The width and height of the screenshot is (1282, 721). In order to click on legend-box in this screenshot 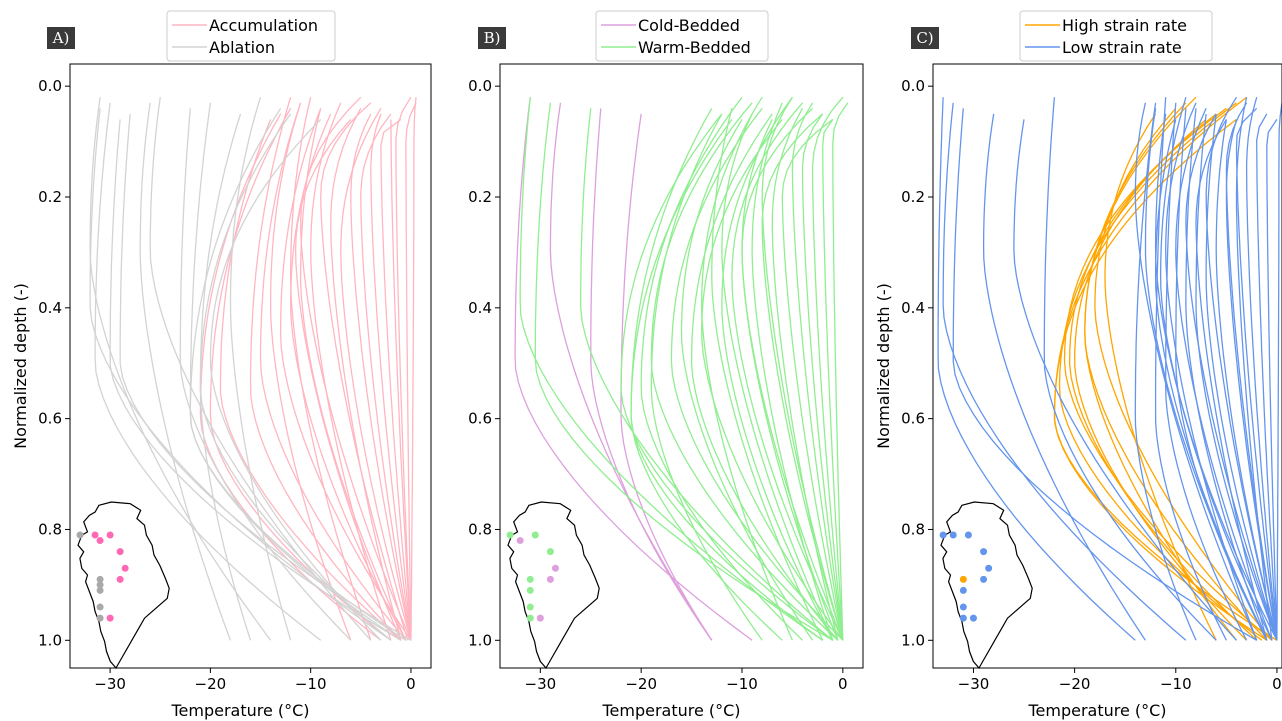, I will do `click(251, 36)`.